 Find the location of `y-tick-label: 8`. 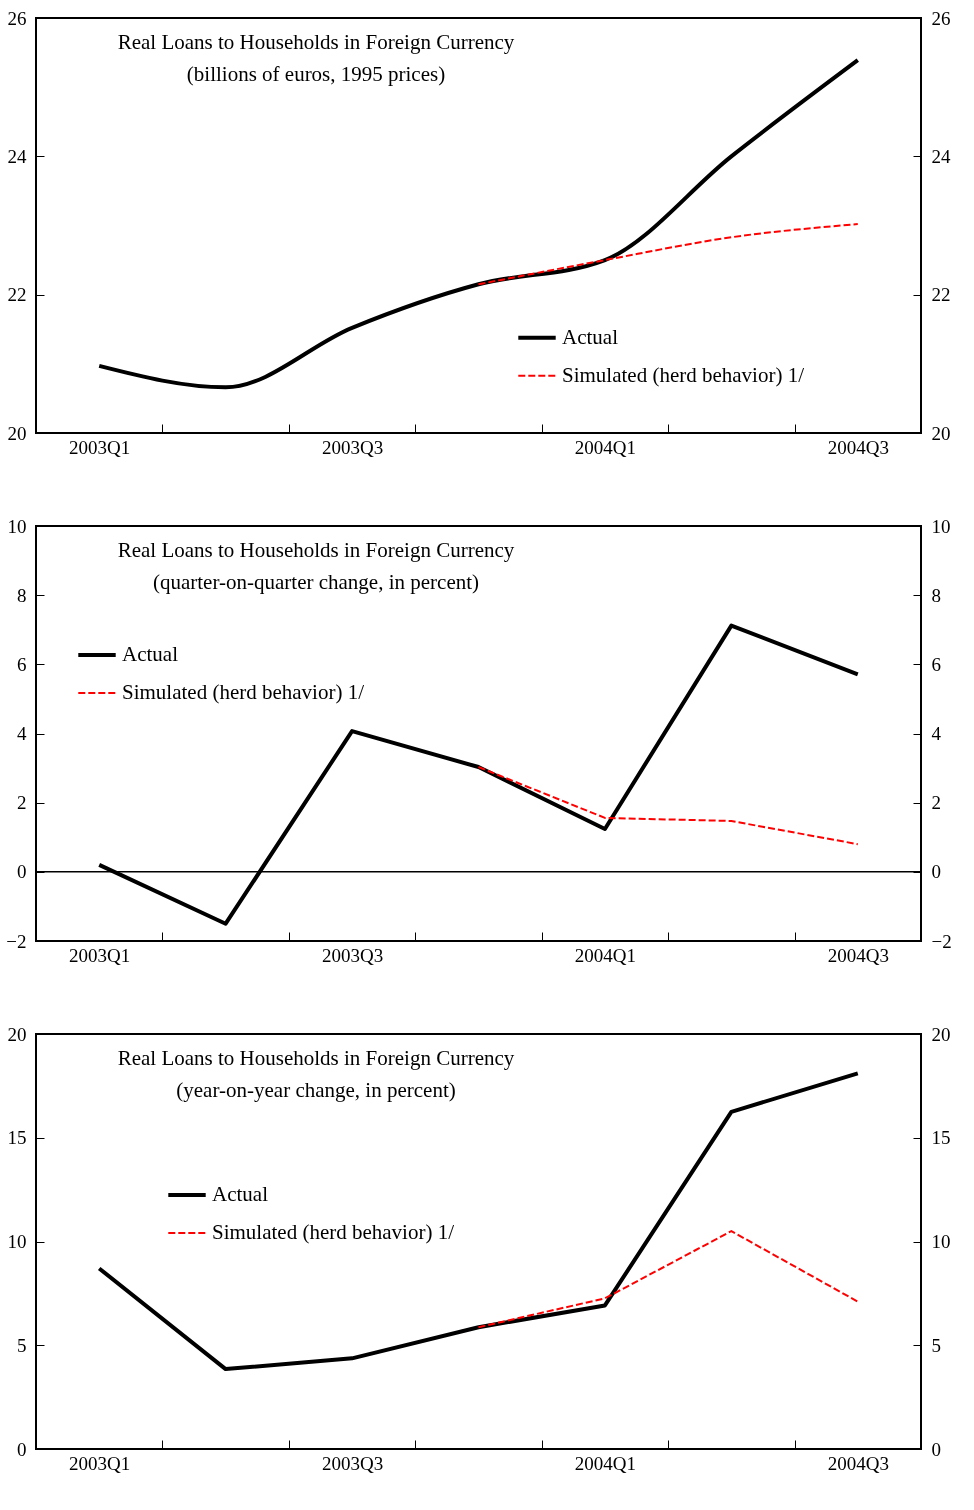

y-tick-label: 8 is located at coordinates (22, 595).